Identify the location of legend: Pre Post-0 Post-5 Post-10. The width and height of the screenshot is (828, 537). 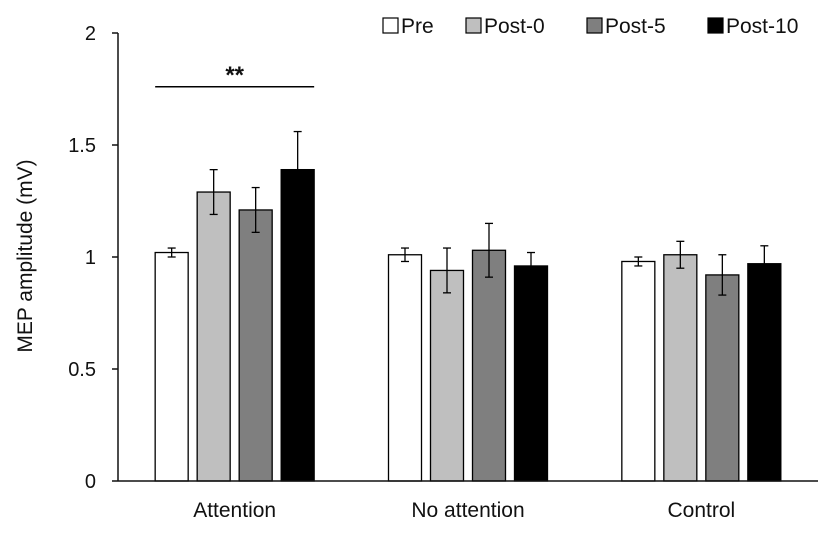
(590, 26).